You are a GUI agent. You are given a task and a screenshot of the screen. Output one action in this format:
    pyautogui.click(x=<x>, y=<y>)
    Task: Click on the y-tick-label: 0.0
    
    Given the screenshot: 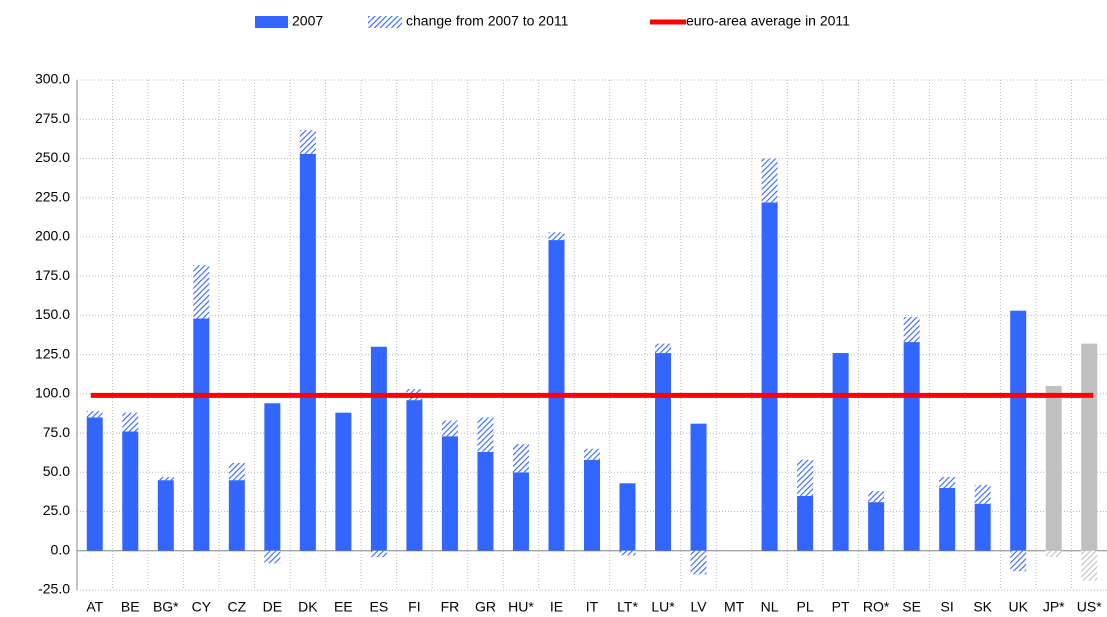 What is the action you would take?
    pyautogui.click(x=61, y=549)
    